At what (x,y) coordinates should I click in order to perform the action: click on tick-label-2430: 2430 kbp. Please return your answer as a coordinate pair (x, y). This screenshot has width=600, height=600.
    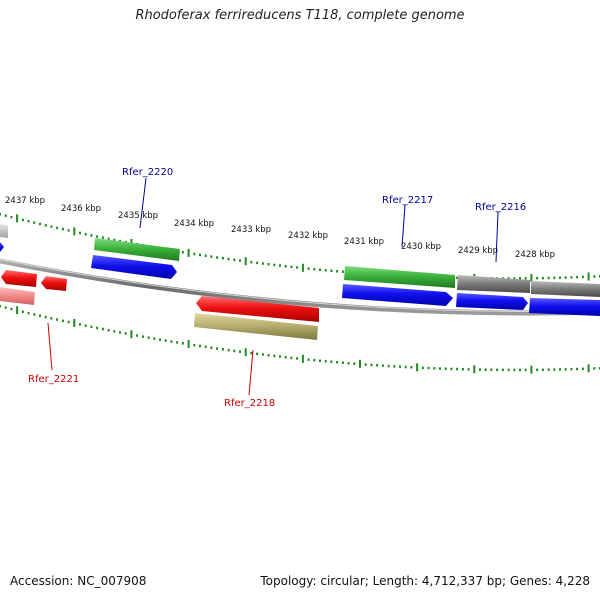
    Looking at the image, I should click on (421, 247).